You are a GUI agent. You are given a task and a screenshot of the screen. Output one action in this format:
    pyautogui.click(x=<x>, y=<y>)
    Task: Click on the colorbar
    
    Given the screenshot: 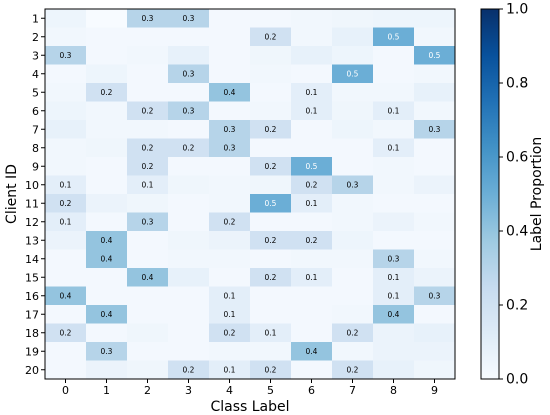 What is the action you would take?
    pyautogui.click(x=490, y=194)
    